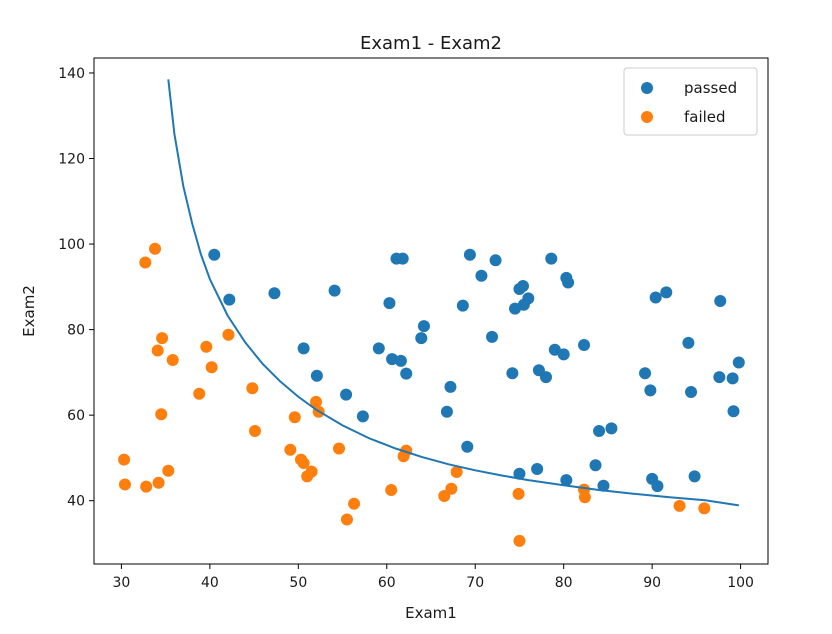 This screenshot has width=832, height=634. I want to click on legend-box, so click(690, 101).